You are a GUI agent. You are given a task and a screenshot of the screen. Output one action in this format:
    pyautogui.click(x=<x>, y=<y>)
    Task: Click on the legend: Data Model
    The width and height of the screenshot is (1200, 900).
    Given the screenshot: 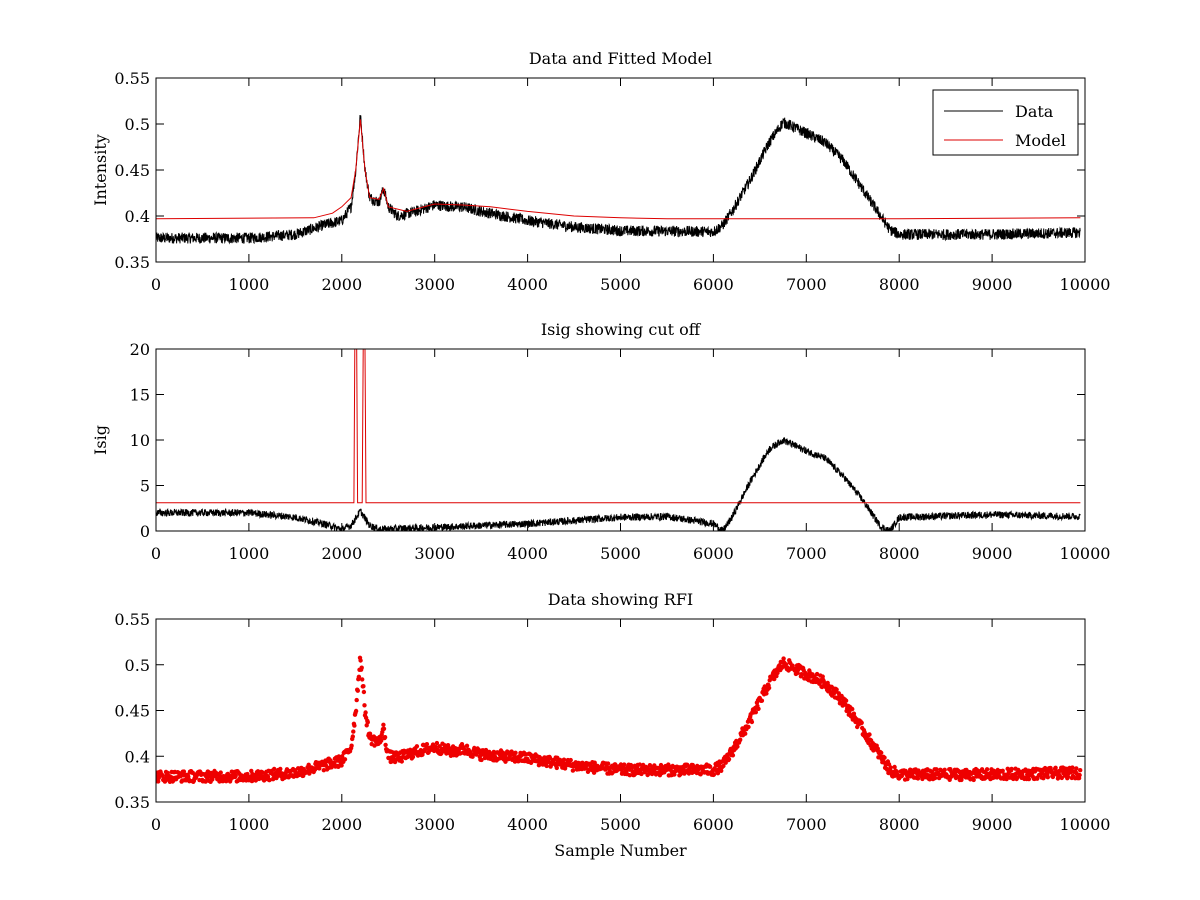 What is the action you would take?
    pyautogui.click(x=1005, y=122)
    